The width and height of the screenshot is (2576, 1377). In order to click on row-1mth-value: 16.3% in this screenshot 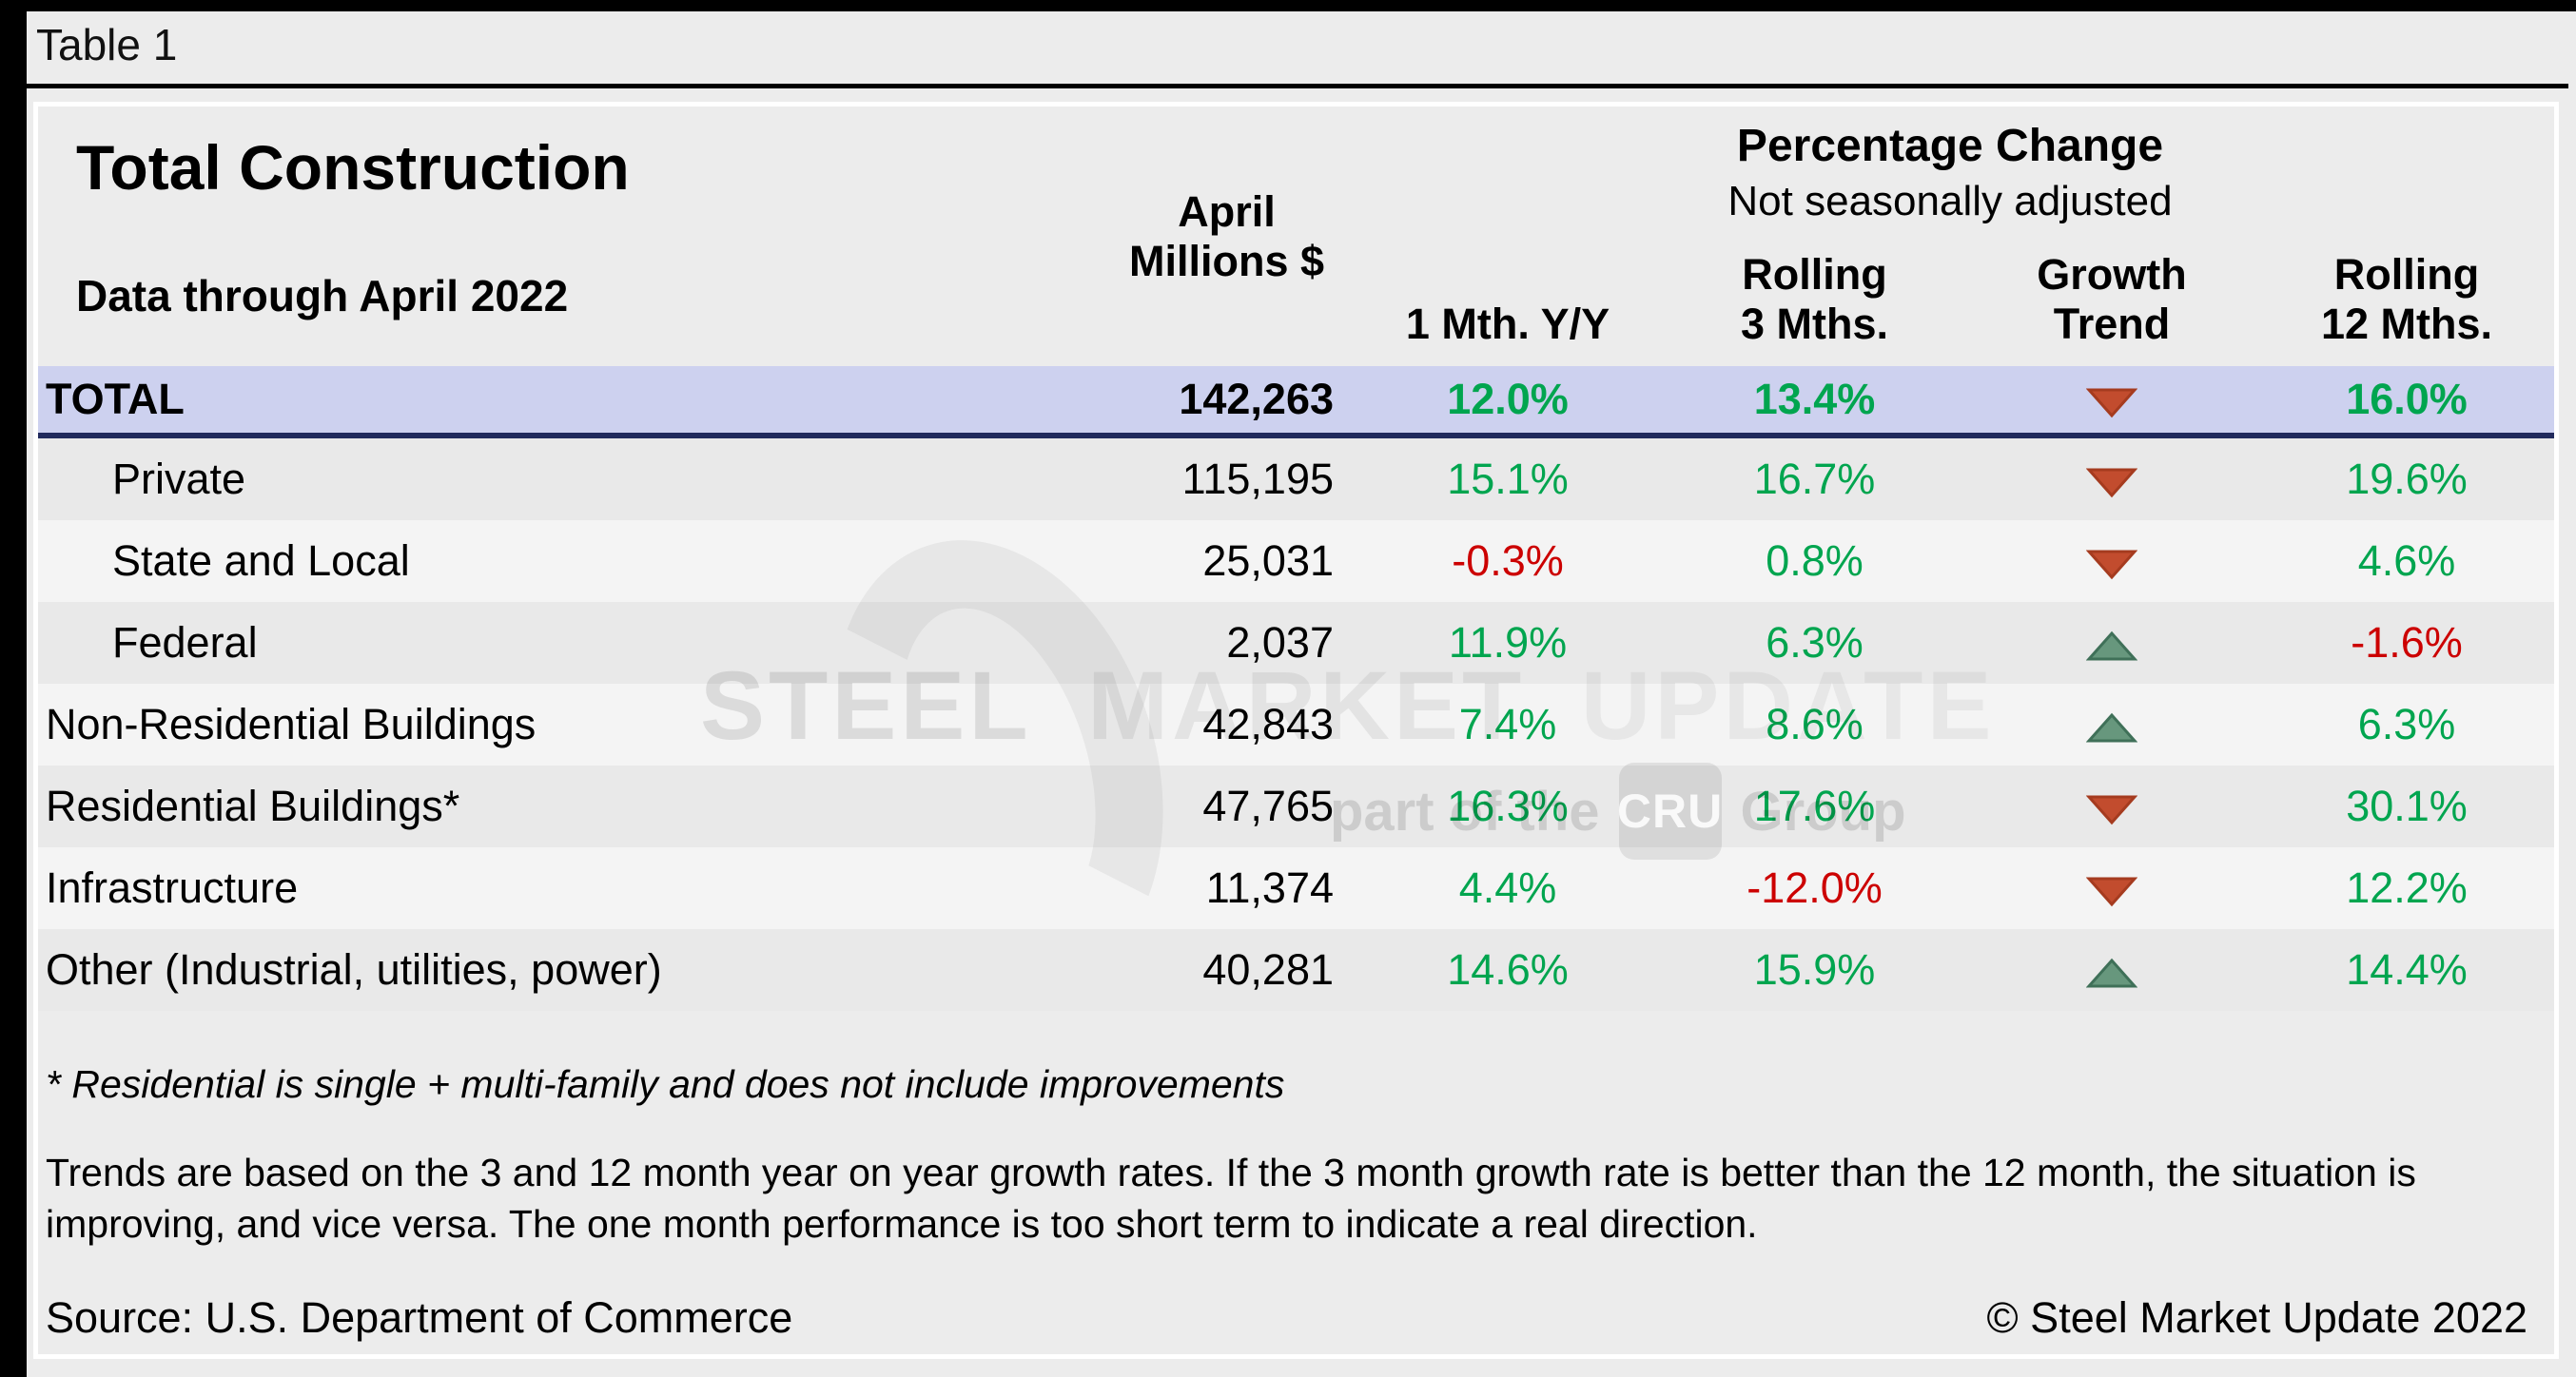, I will do `click(1508, 806)`.